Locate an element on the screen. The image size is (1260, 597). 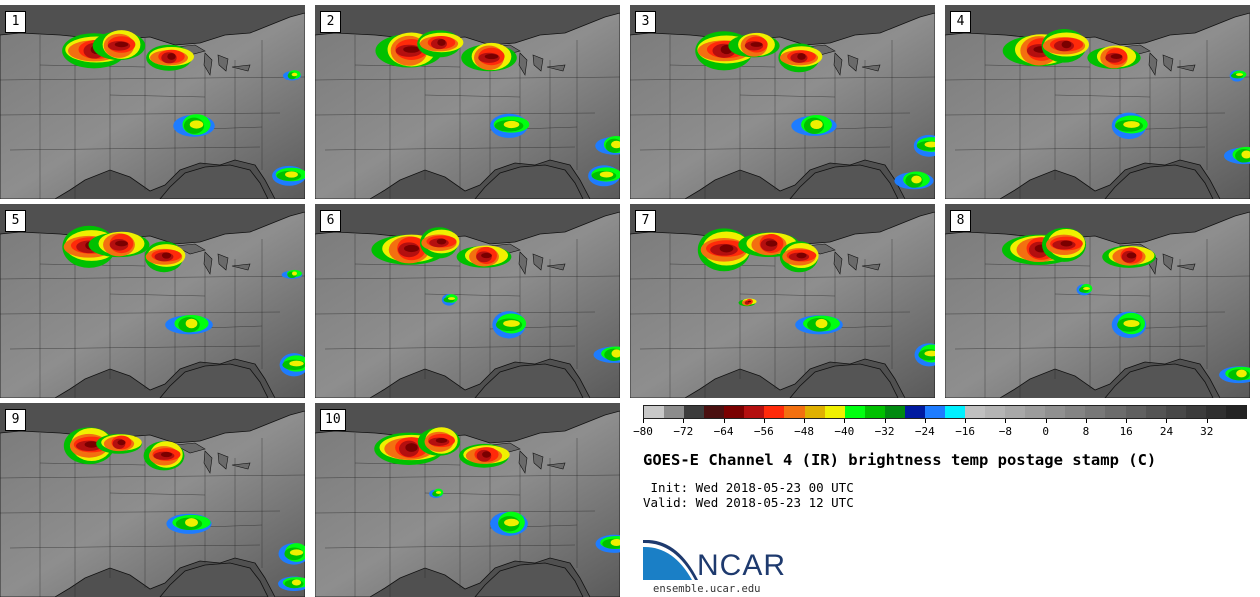
colorbar-tick-label: −16 is located at coordinates (965, 431).